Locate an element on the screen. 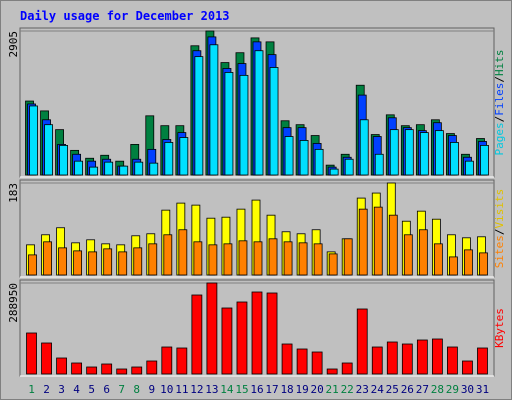  x-tick-label: 15 is located at coordinates (241, 389).